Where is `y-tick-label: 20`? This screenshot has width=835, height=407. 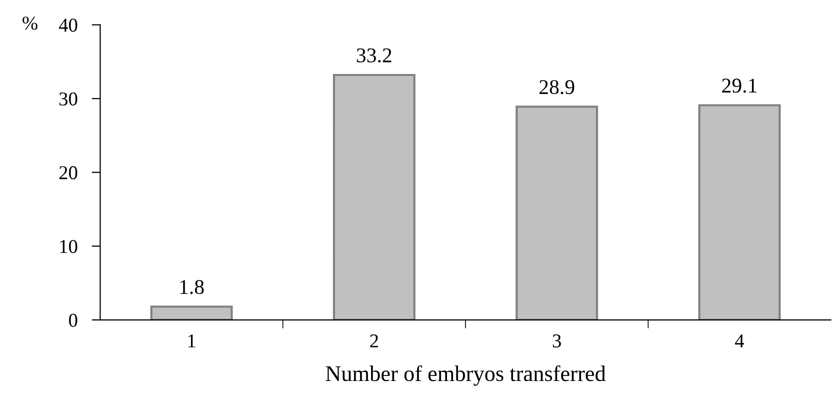
y-tick-label: 20 is located at coordinates (68, 173).